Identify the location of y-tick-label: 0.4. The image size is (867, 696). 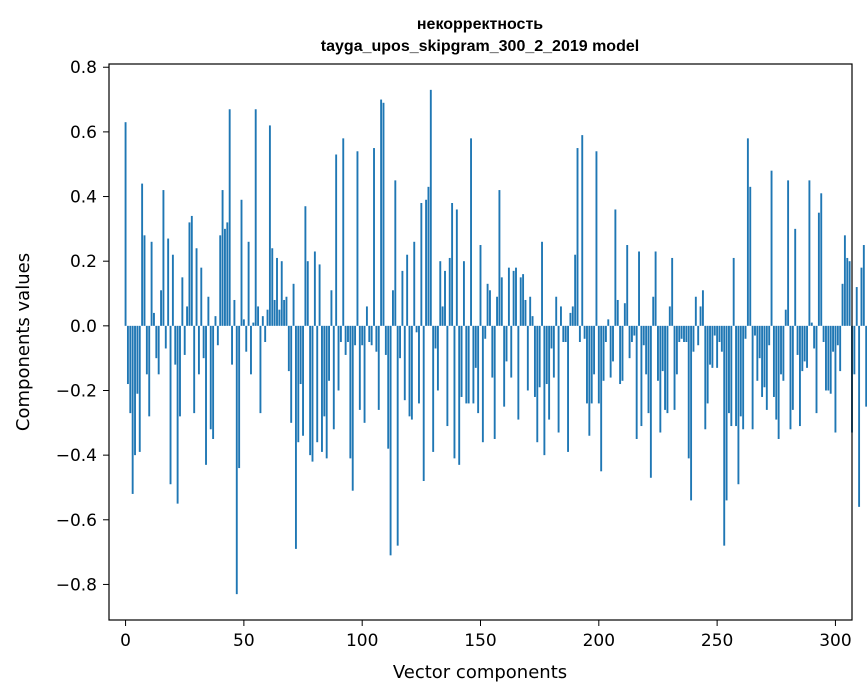
(83, 198).